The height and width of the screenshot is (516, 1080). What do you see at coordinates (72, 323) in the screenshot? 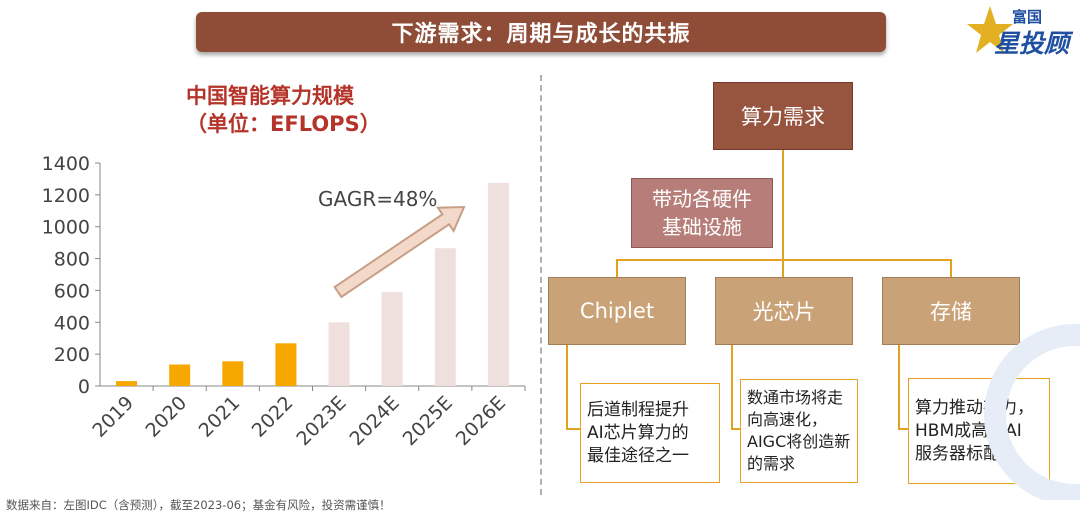
I see `y-tick-label: 400` at bounding box center [72, 323].